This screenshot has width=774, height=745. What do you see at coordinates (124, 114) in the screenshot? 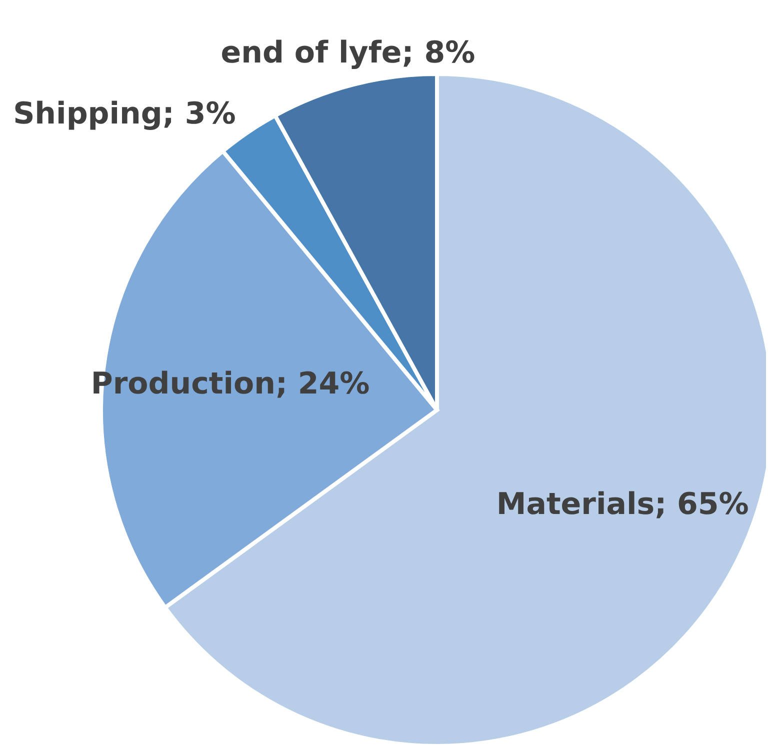
I see `slice-label: Shipping; 3%` at bounding box center [124, 114].